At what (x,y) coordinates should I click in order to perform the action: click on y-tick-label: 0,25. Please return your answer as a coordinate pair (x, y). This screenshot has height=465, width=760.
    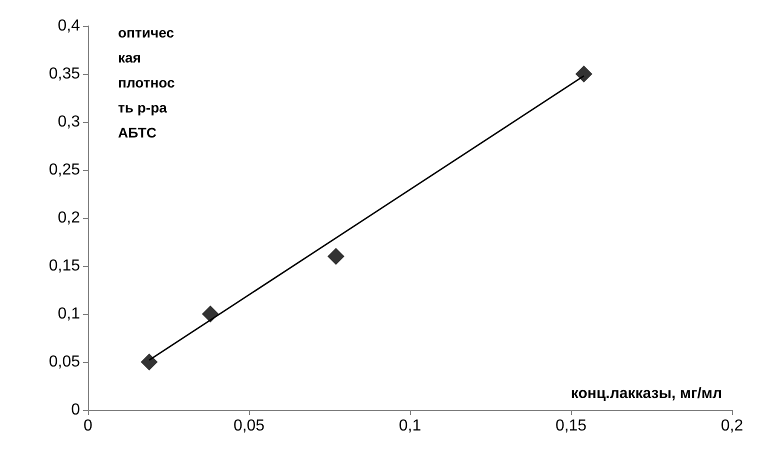
    Looking at the image, I should click on (64, 170).